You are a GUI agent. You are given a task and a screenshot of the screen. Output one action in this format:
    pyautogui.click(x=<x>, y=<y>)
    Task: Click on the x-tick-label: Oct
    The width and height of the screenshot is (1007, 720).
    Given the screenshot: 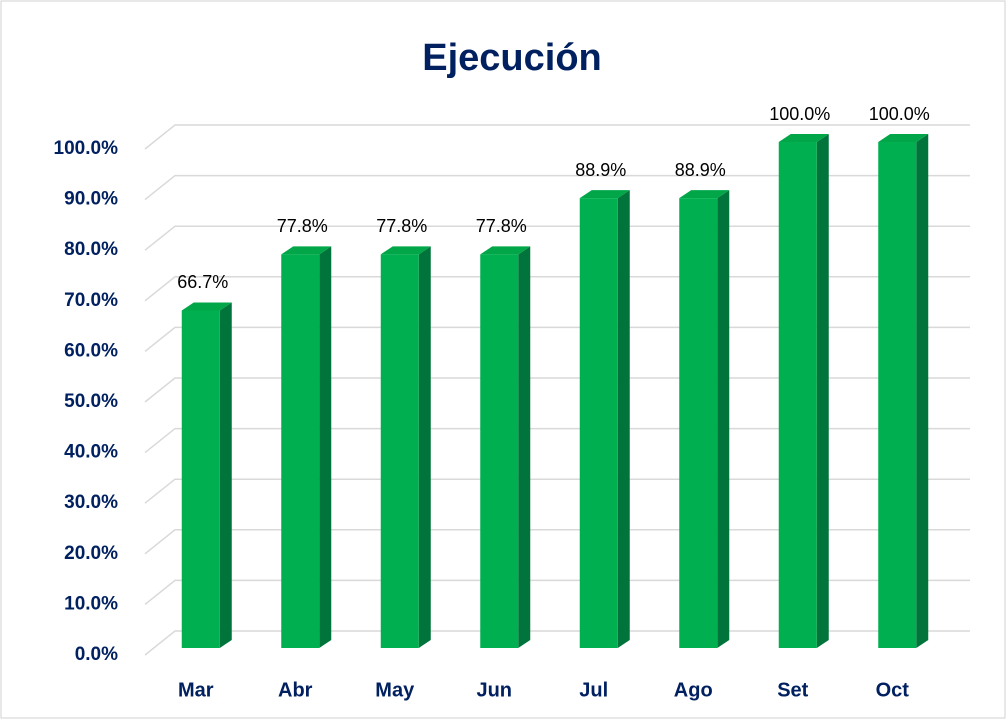 What is the action you would take?
    pyautogui.click(x=893, y=690)
    